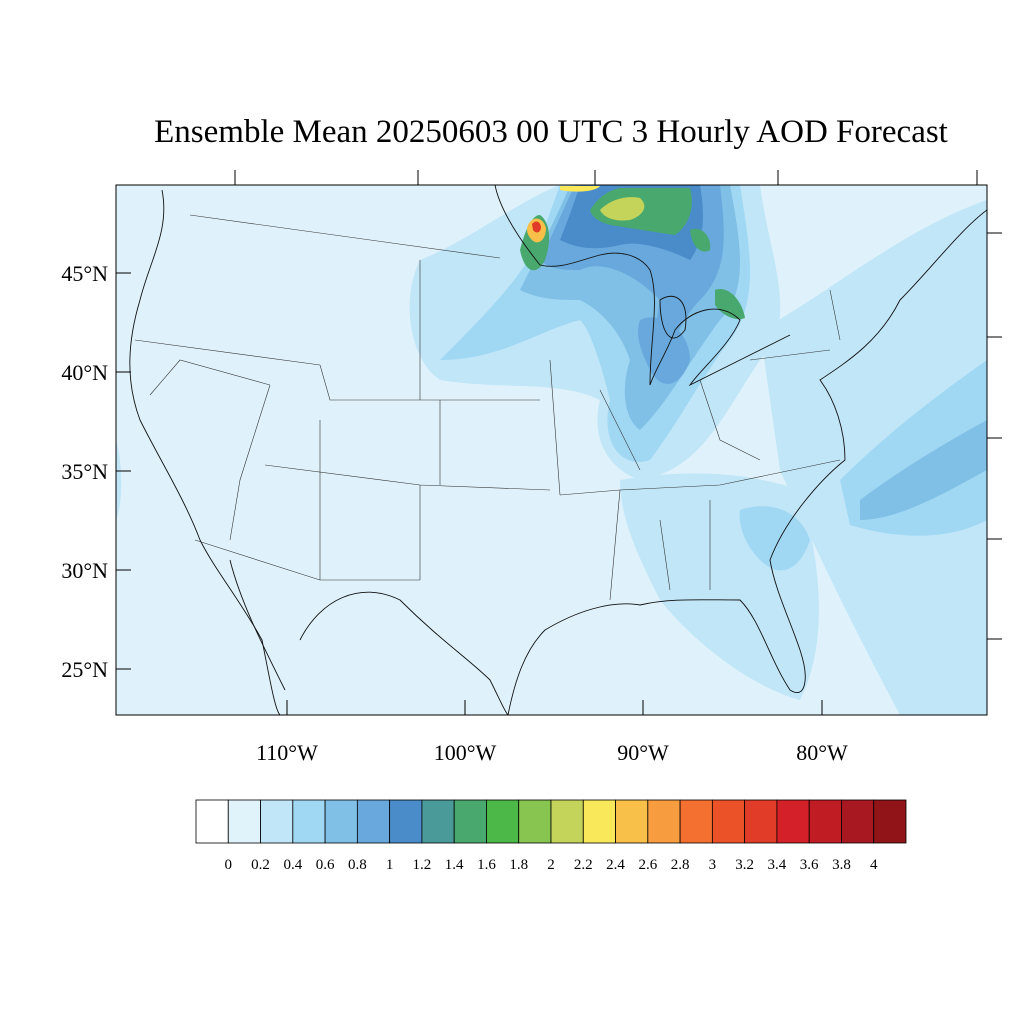 This screenshot has height=1029, width=1024. Describe the element at coordinates (422, 865) in the screenshot. I see `colorbar-label: 1.2` at that location.